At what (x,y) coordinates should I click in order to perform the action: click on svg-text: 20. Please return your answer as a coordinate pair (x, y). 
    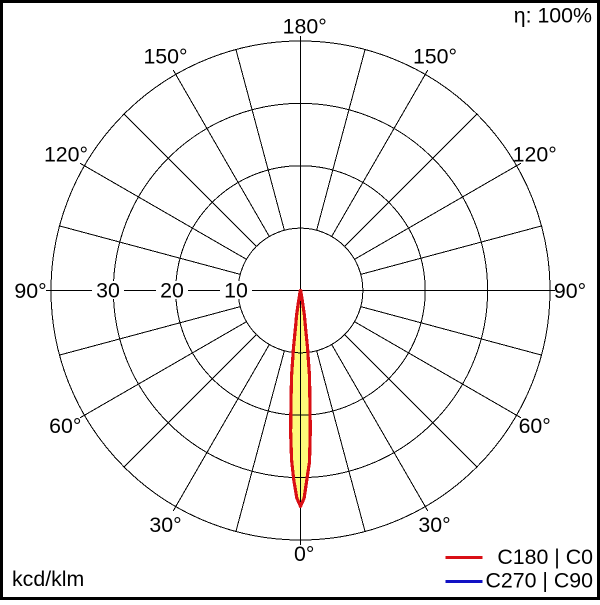
    Looking at the image, I should click on (172, 290).